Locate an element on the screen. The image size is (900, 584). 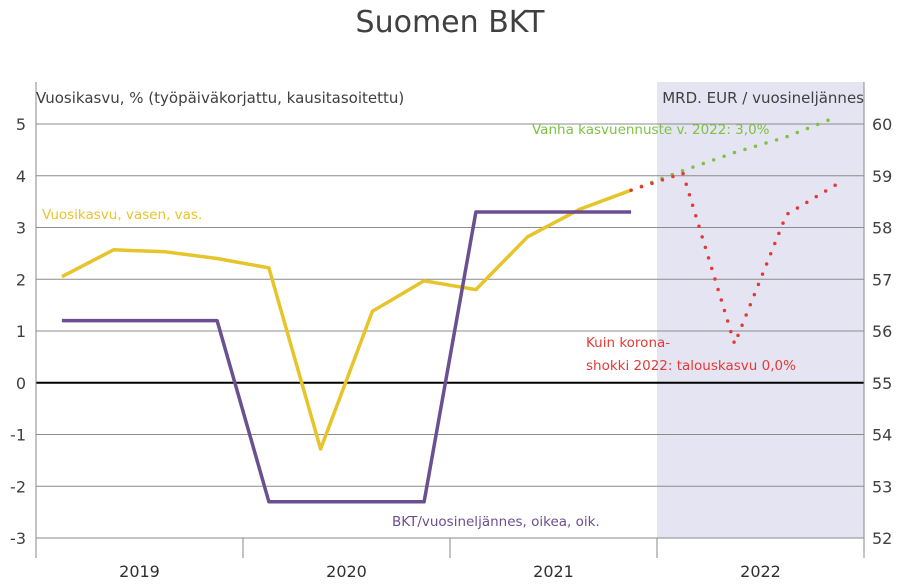
bkt-label: BKT/vuosineljännes, oikea, oik. is located at coordinates (496, 522).